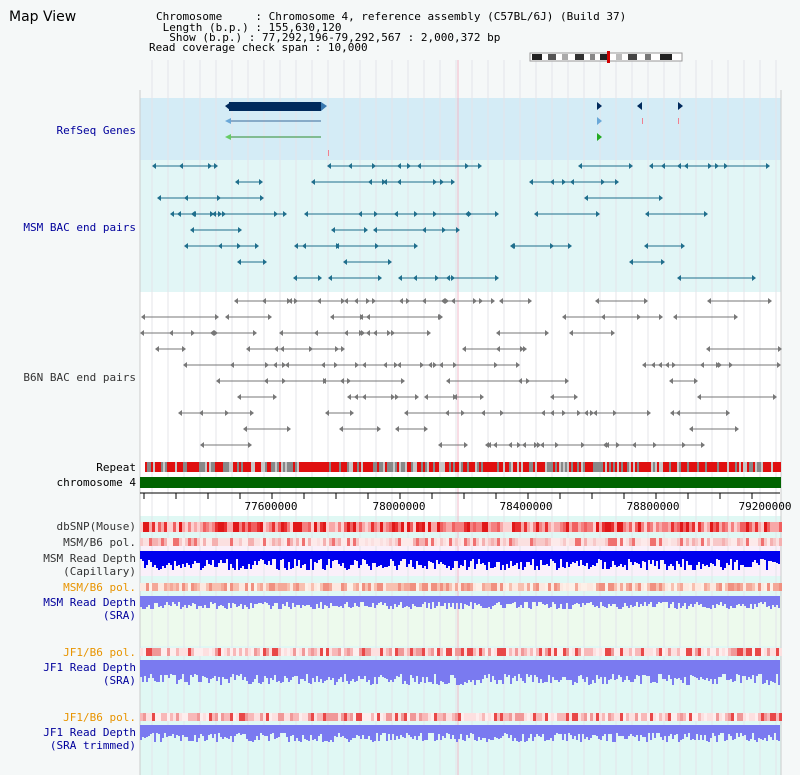  I want to click on track-label-b6n-bac: B6N BAC end pairs, so click(79, 377).